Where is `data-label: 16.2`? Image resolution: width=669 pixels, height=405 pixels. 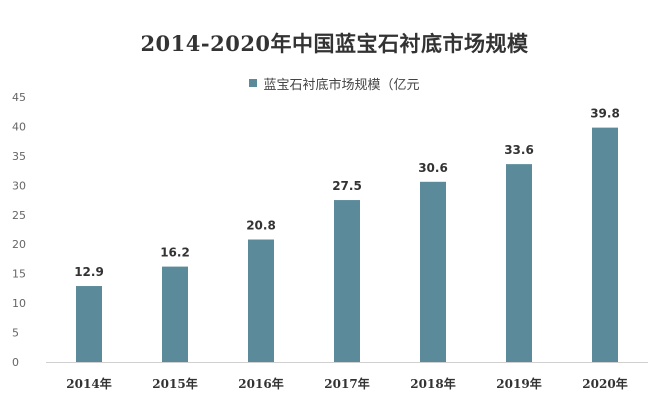 data-label: 16.2 is located at coordinates (175, 253).